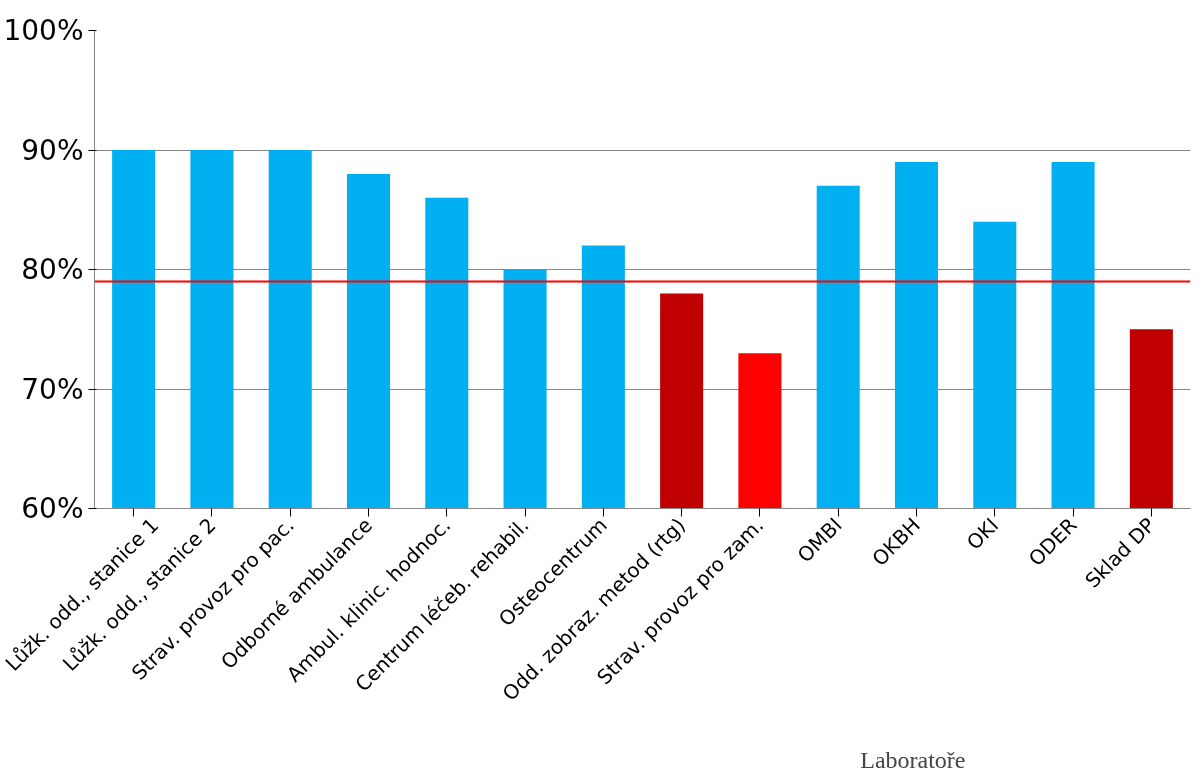  Describe the element at coordinates (982, 534) in the screenshot. I see `x-tick-label: OKI` at that location.